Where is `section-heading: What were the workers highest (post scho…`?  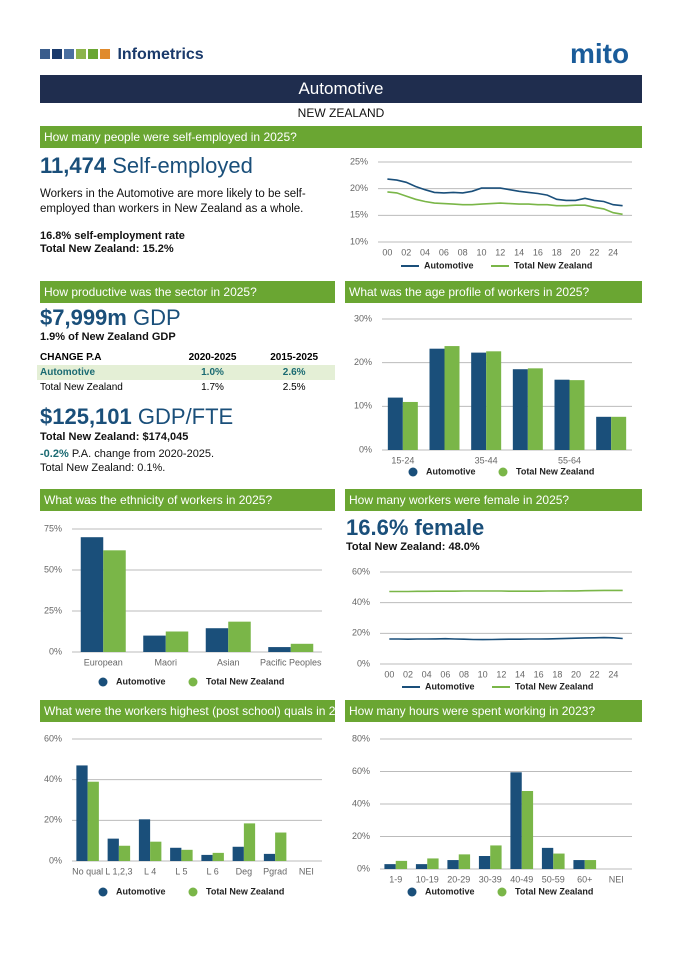 section-heading: What were the workers highest (post scho… is located at coordinates (187, 711).